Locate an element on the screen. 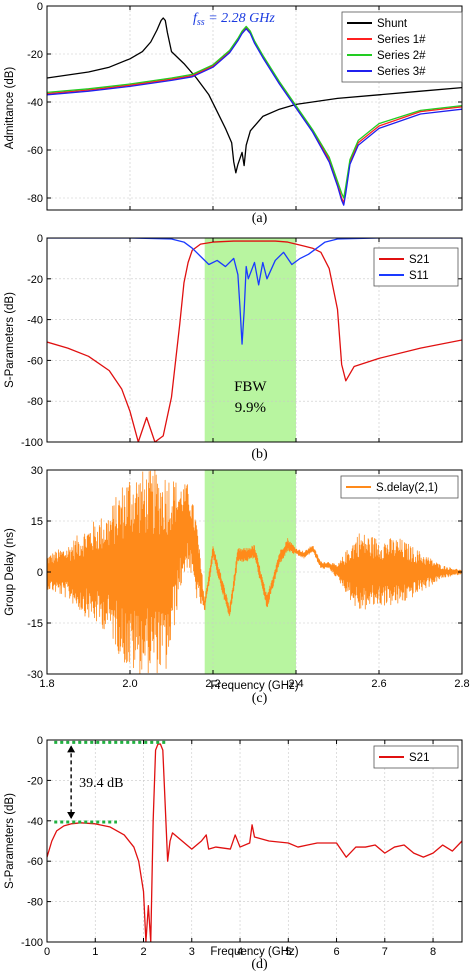 This screenshot has width=474, height=976. x-tick-label: 1 is located at coordinates (95, 952).